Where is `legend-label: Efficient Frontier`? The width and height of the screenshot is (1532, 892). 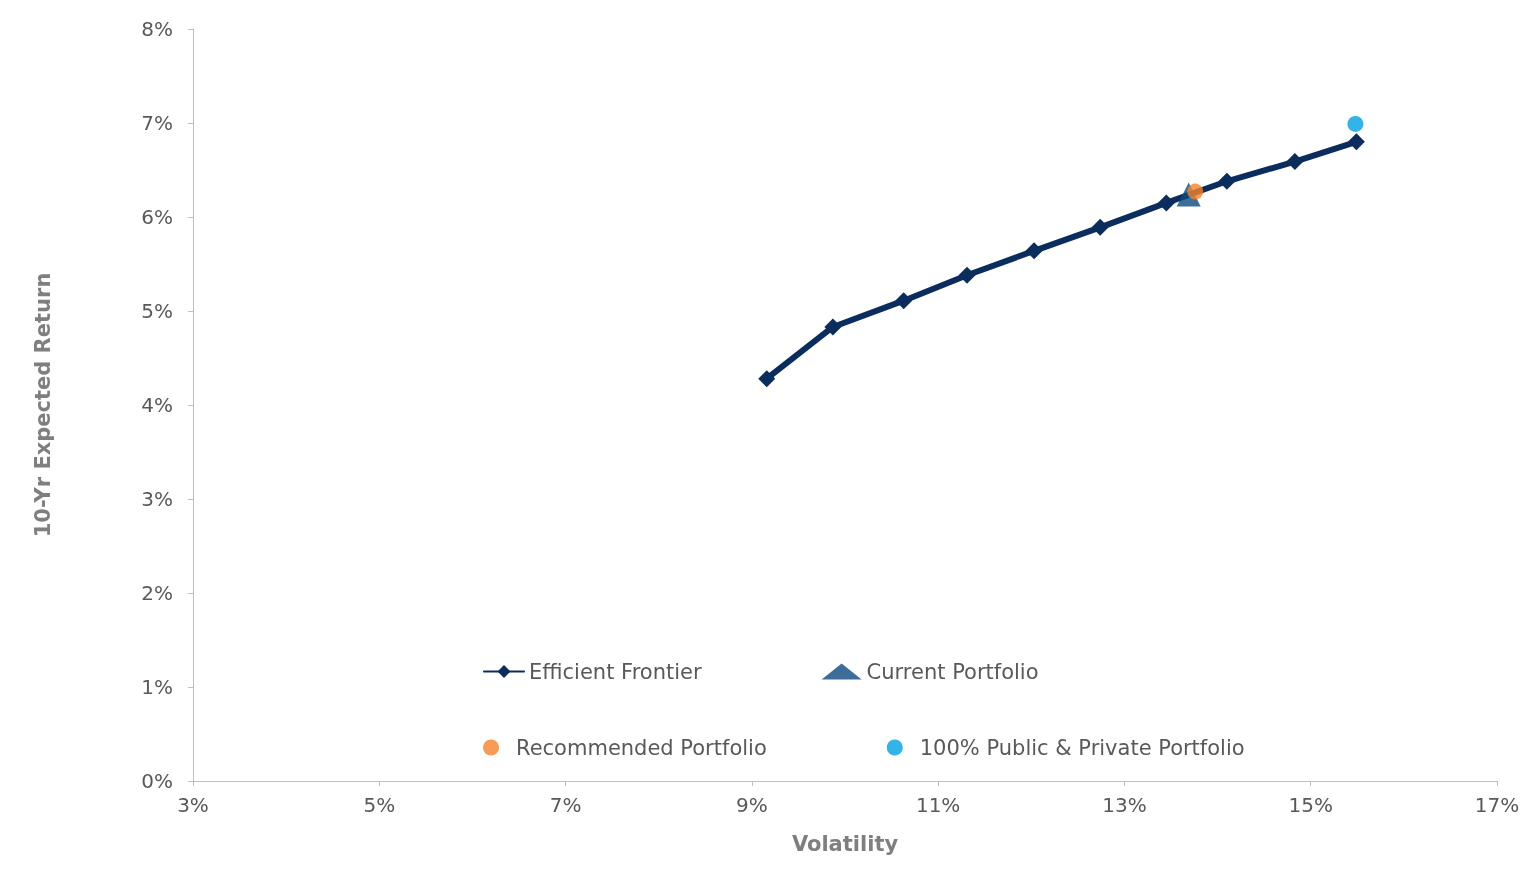
legend-label: Efficient Frontier is located at coordinates (615, 671).